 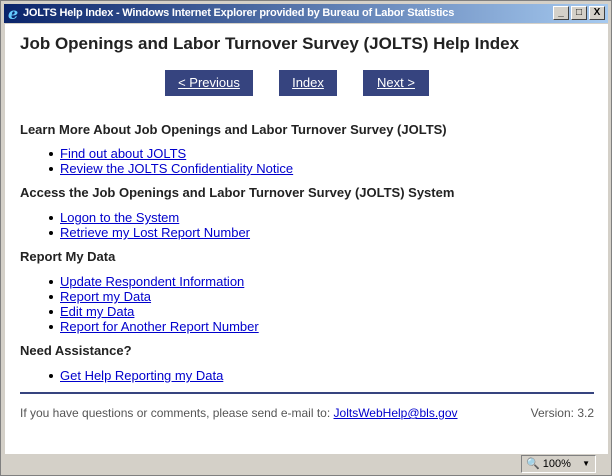 I want to click on section-heading: Need Assistance?, so click(x=76, y=350).